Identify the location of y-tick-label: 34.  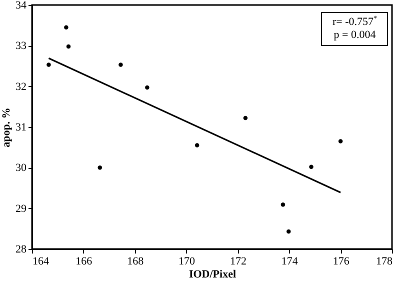
(21, 6).